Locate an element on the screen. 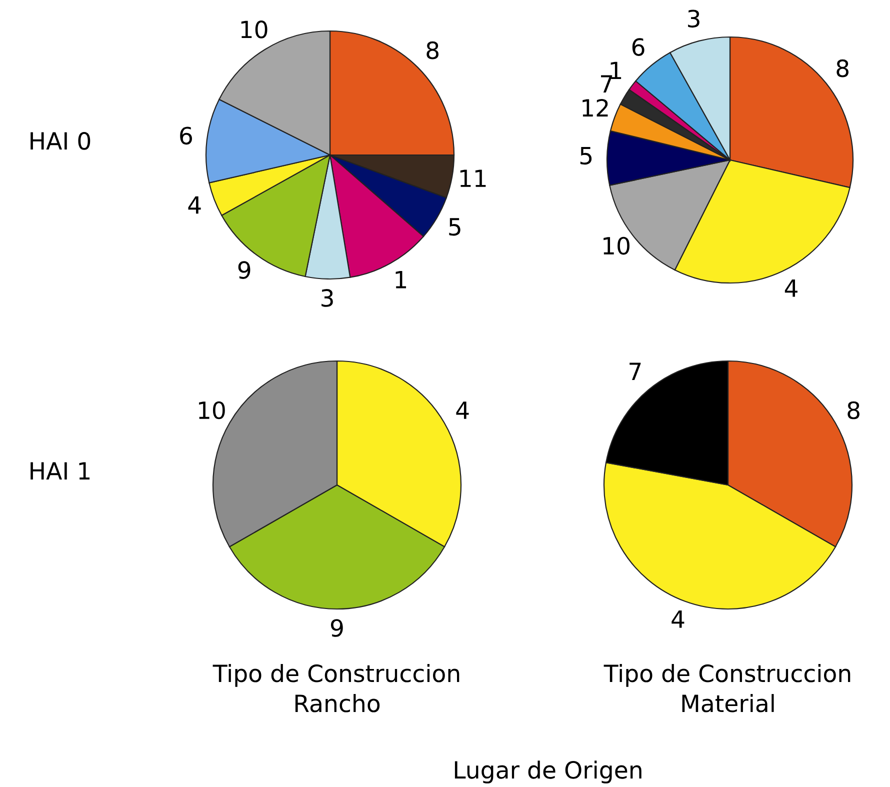 The image size is (890, 787). slice-label: 11 is located at coordinates (473, 178).